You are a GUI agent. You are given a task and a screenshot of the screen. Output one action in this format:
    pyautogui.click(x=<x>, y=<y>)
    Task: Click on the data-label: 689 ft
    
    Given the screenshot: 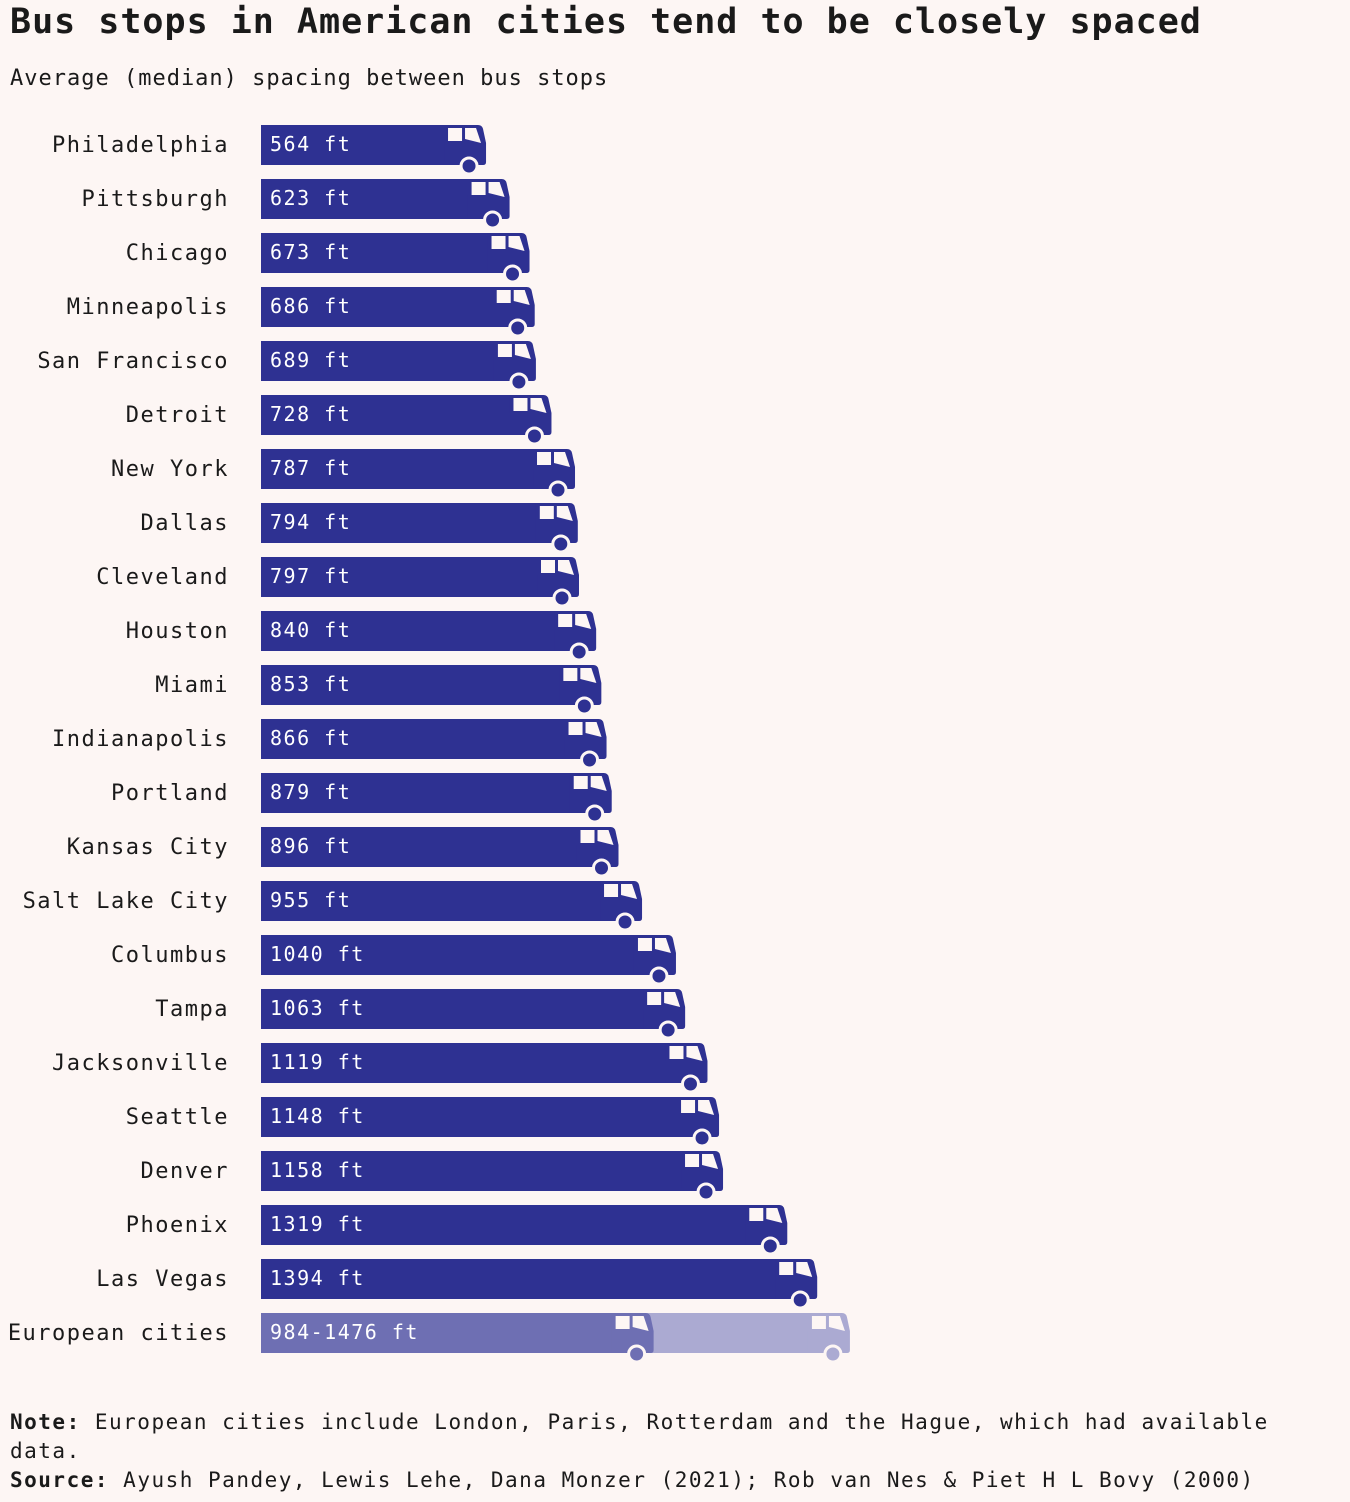 What is the action you would take?
    pyautogui.click(x=310, y=360)
    